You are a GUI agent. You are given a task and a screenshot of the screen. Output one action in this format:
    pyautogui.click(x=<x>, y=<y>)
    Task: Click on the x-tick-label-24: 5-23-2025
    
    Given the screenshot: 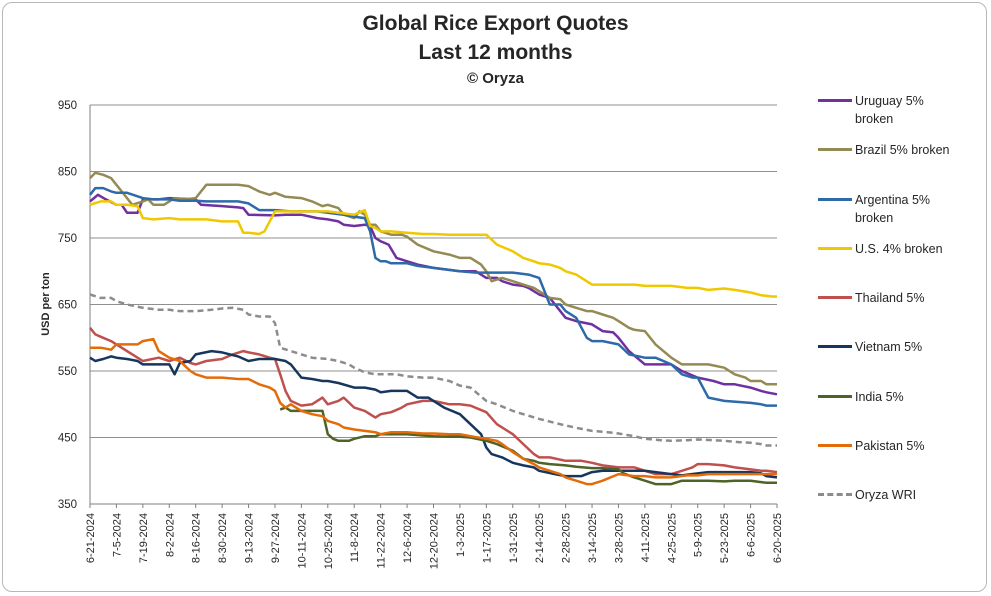 What is the action you would take?
    pyautogui.click(x=725, y=538)
    